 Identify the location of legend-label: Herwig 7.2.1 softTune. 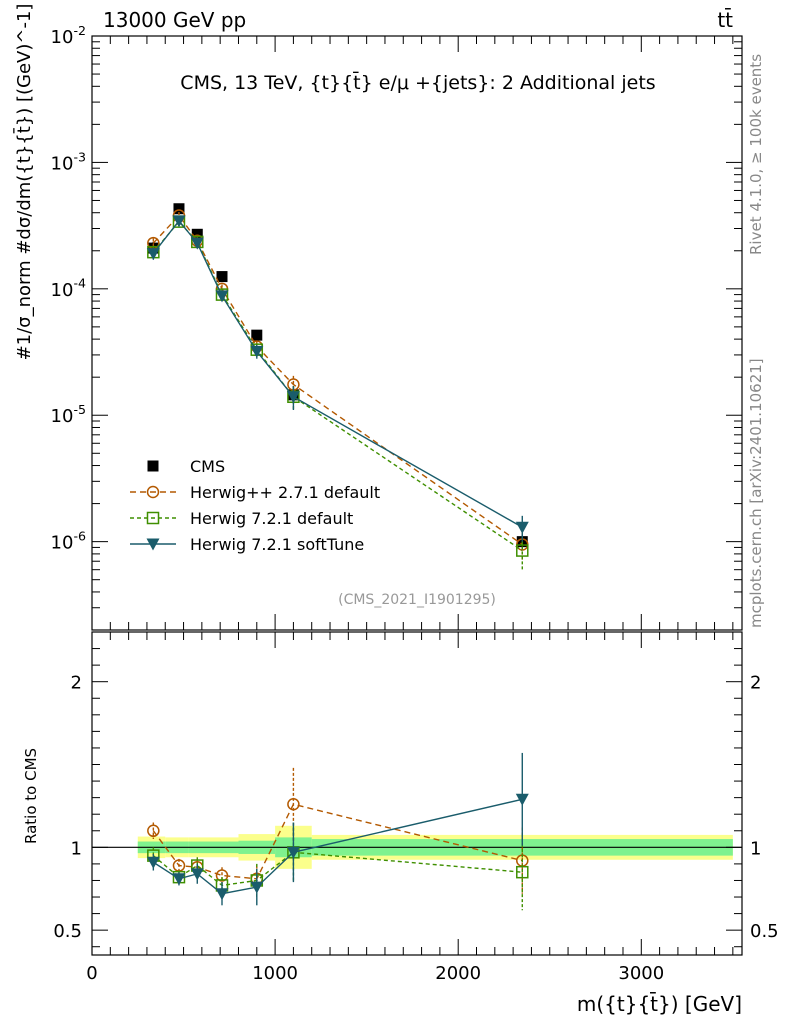
(277, 544).